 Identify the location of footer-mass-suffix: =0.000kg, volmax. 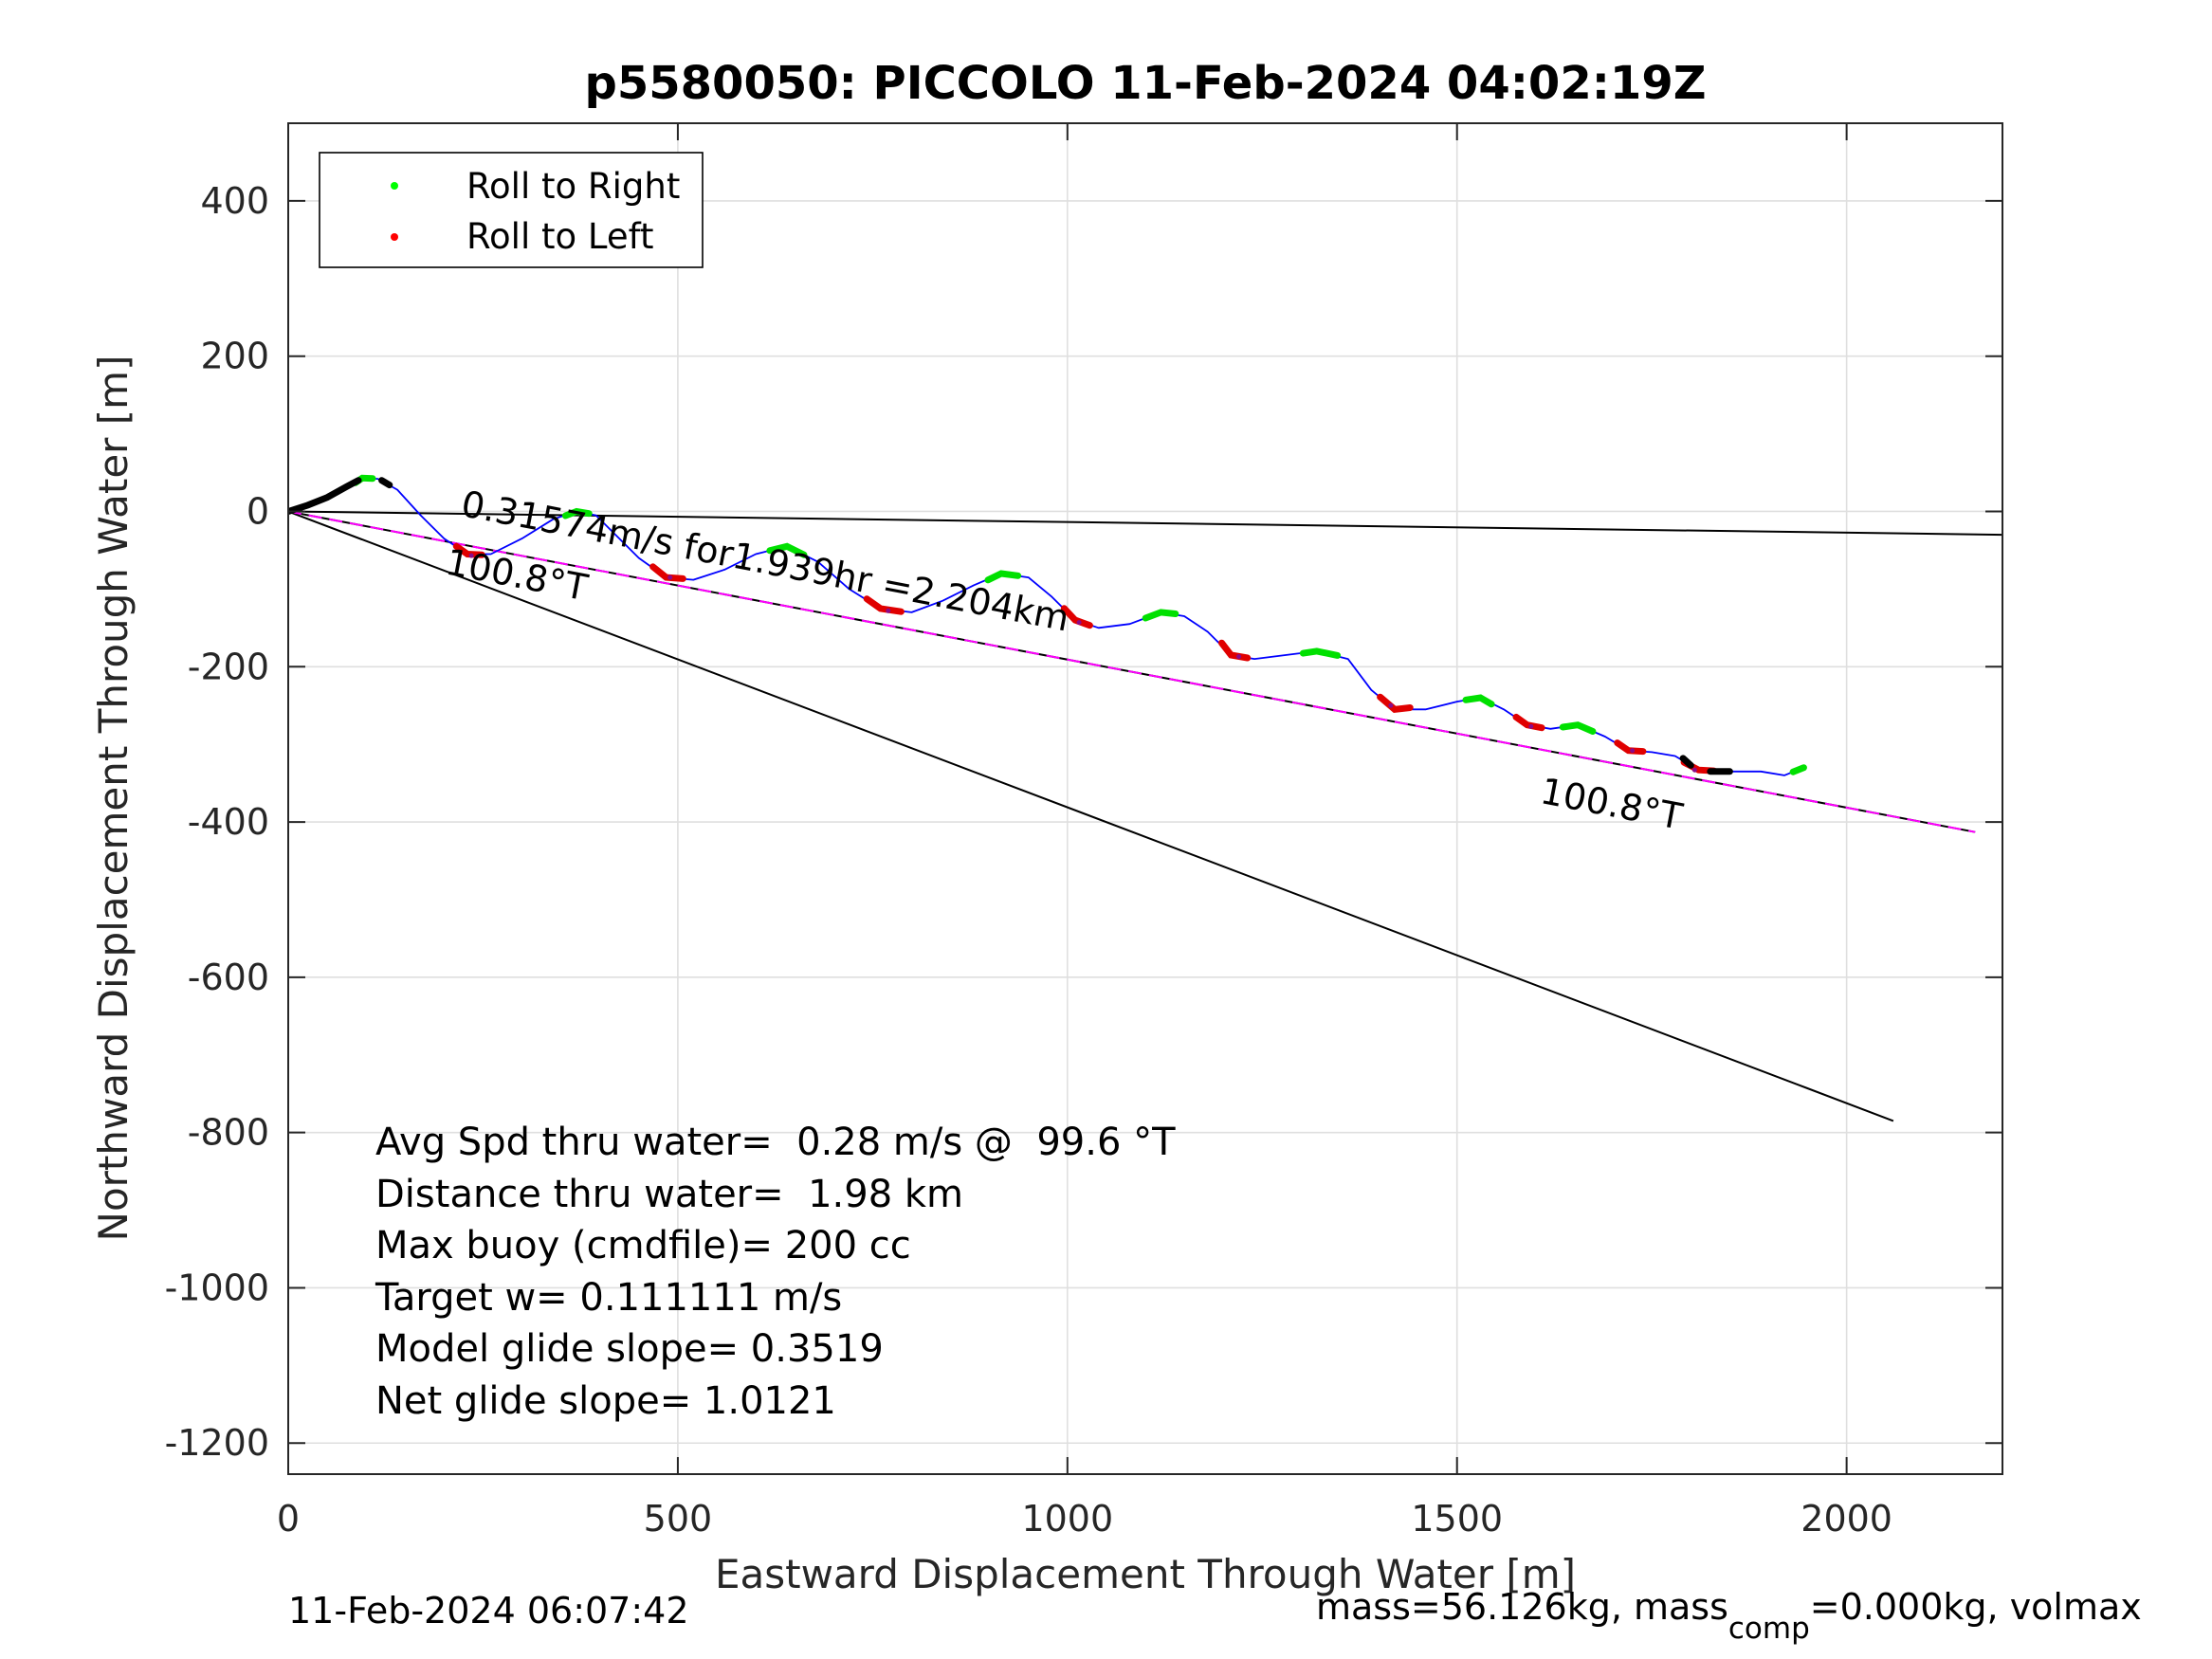
(1976, 1607).